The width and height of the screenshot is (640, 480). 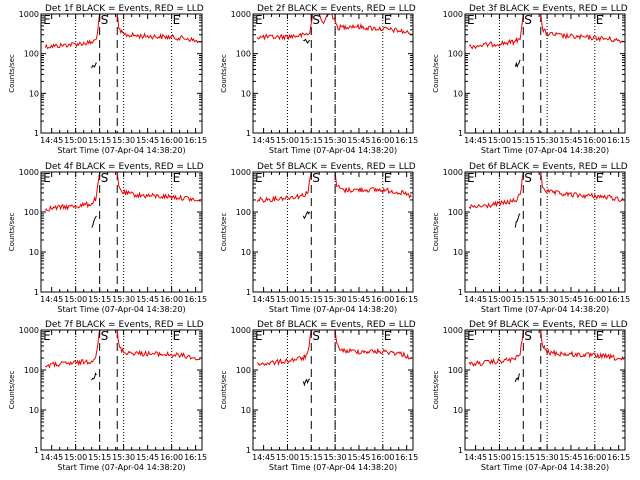 I want to click on chart-title: Det 8f BLACK = Events, RED = LLD, so click(x=336, y=325).